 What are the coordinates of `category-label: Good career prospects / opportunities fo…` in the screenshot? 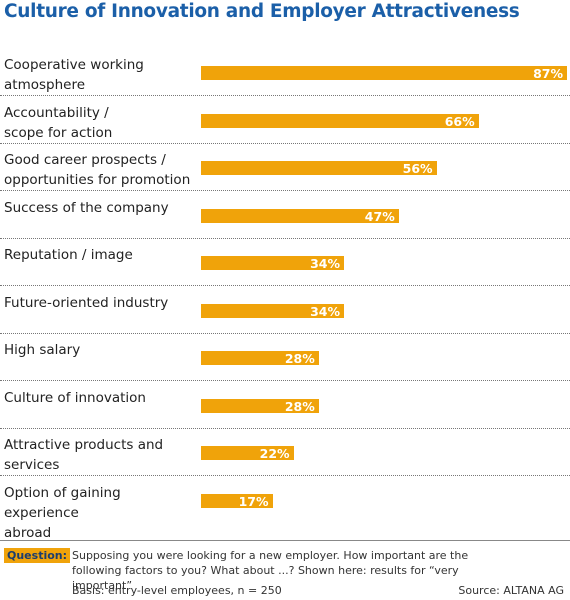 It's located at (97, 170).